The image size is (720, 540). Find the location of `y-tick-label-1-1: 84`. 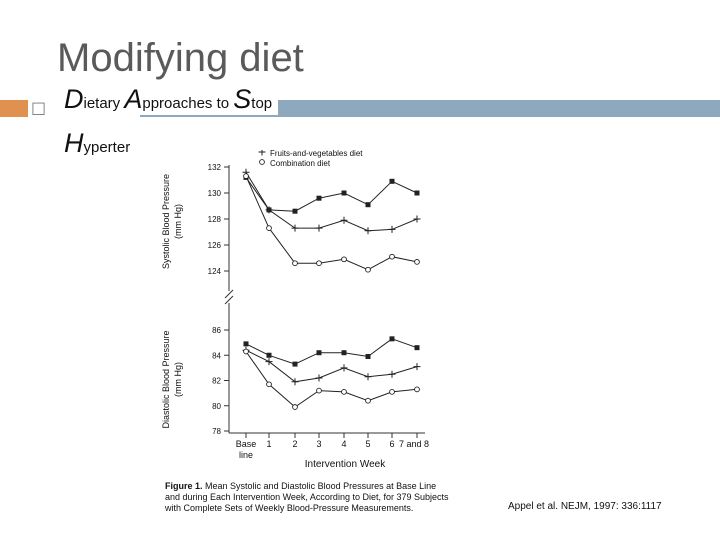

y-tick-label-1-1: 84 is located at coordinates (216, 355).